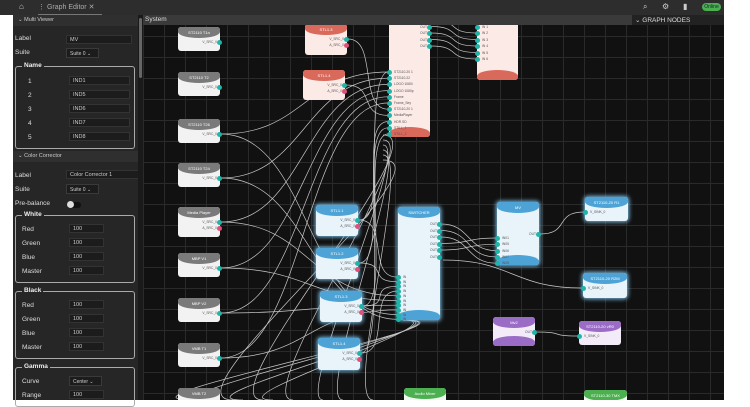 The height and width of the screenshot is (407, 750). What do you see at coordinates (599, 333) in the screenshot?
I see `node-vr: ST2110-20 vR0 V_SINK_0` at bounding box center [599, 333].